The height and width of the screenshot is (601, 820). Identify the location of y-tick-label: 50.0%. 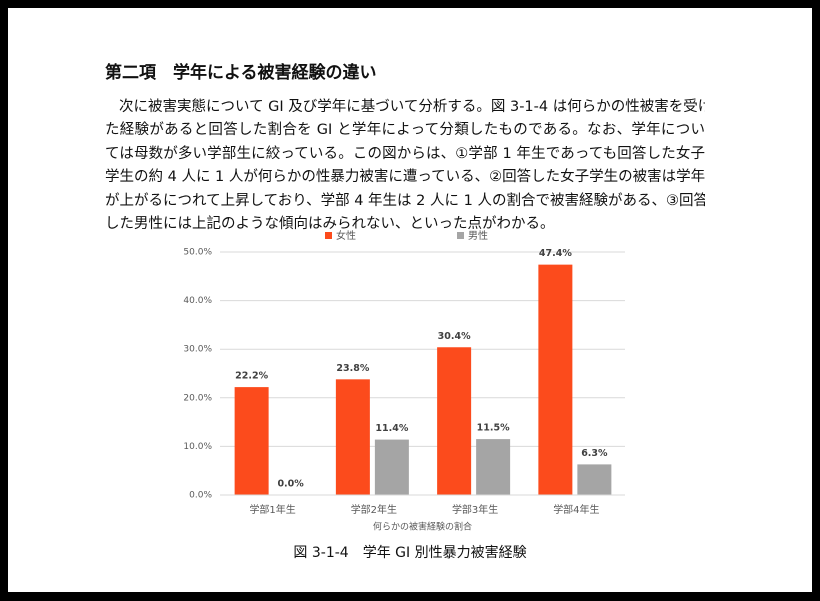
(197, 253).